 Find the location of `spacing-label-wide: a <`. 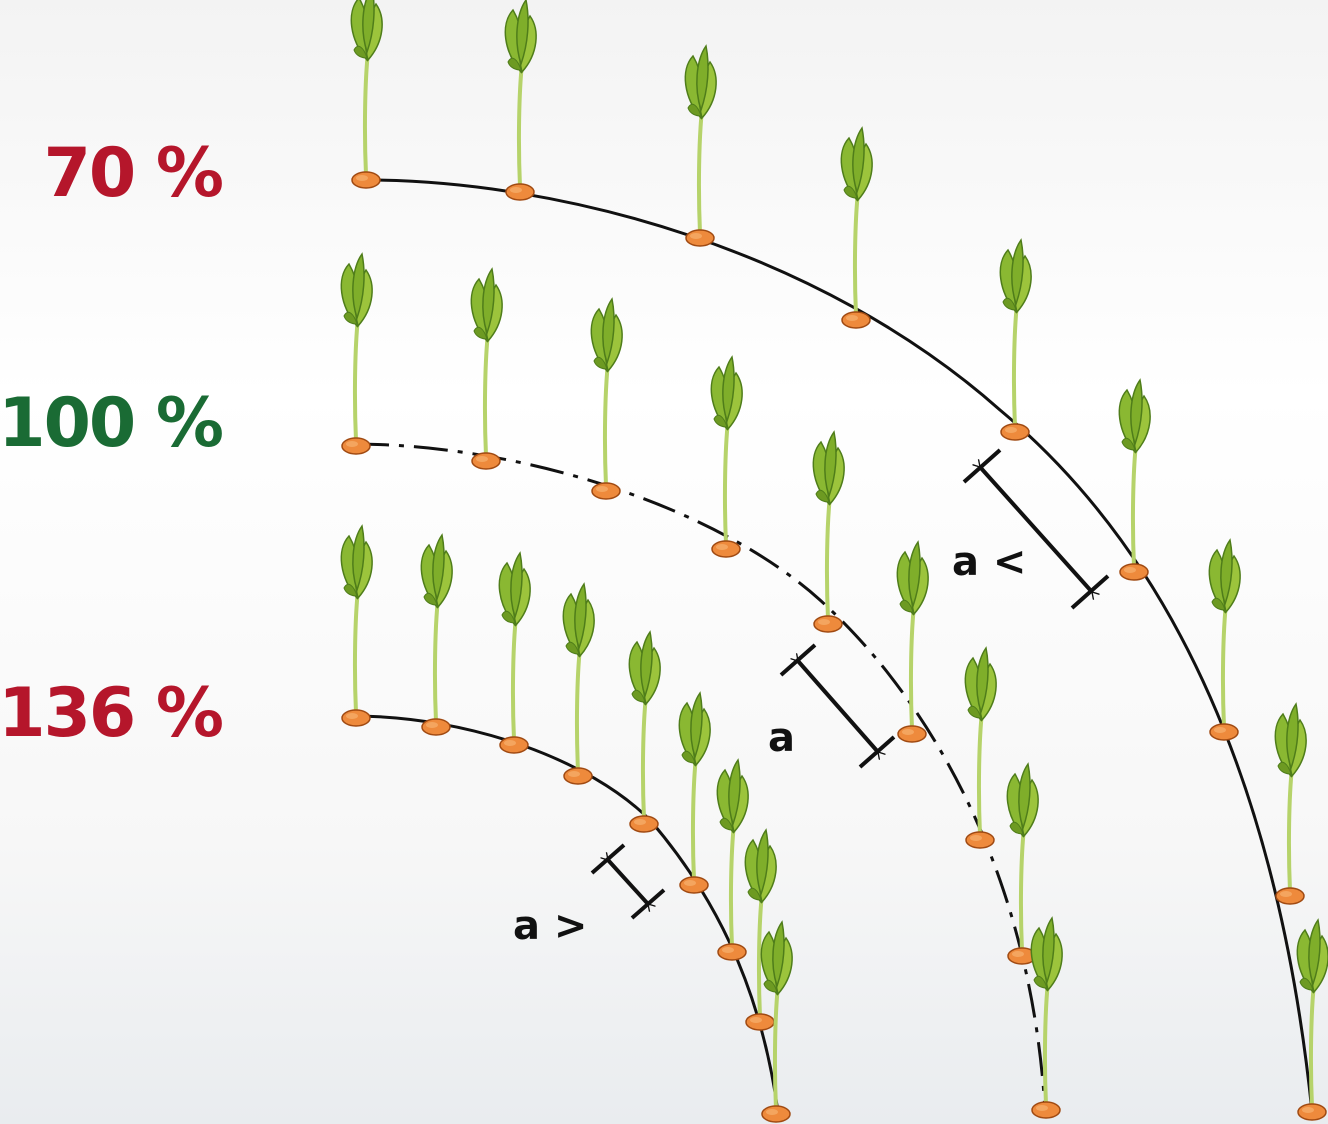

spacing-label-wide: a < is located at coordinates (989, 562).